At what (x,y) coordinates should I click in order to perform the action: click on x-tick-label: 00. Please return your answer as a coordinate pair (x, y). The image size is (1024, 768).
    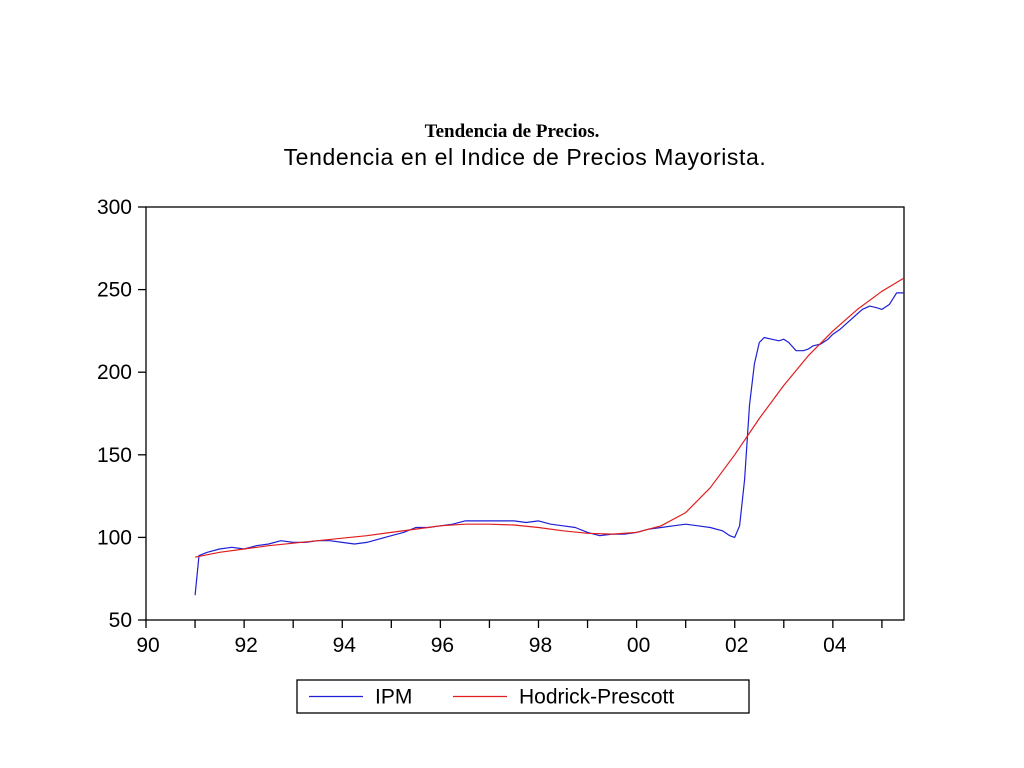
    Looking at the image, I should click on (638, 645).